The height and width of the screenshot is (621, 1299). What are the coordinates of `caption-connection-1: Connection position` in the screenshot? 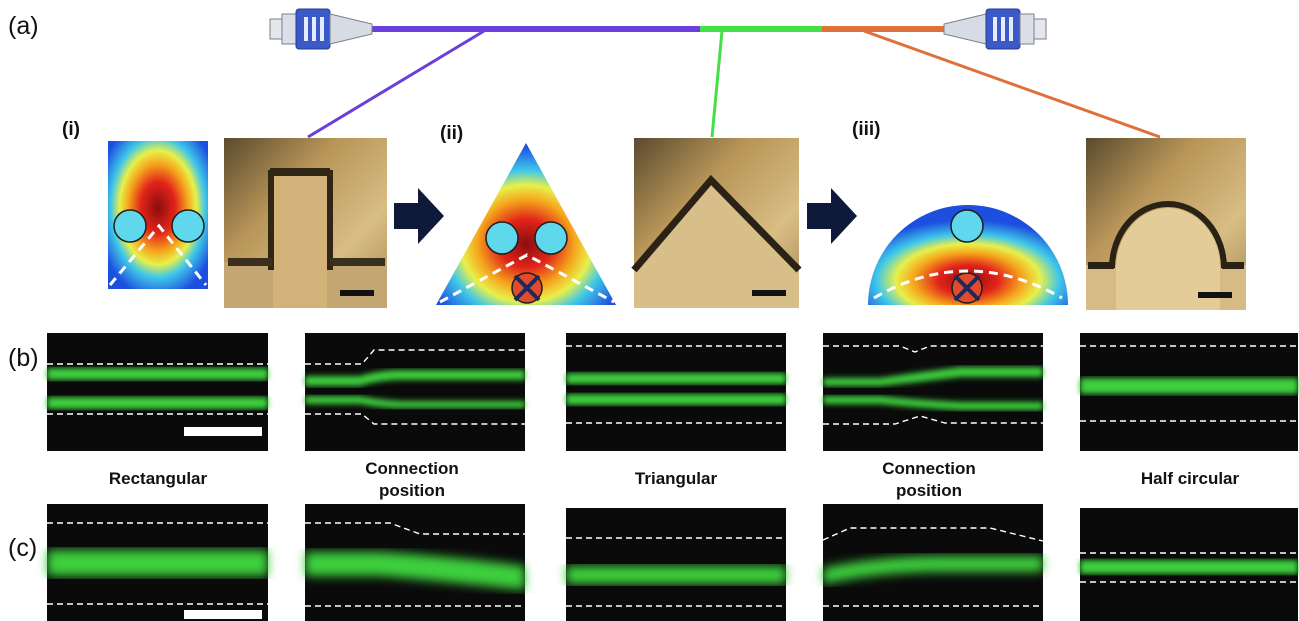 It's located at (412, 479).